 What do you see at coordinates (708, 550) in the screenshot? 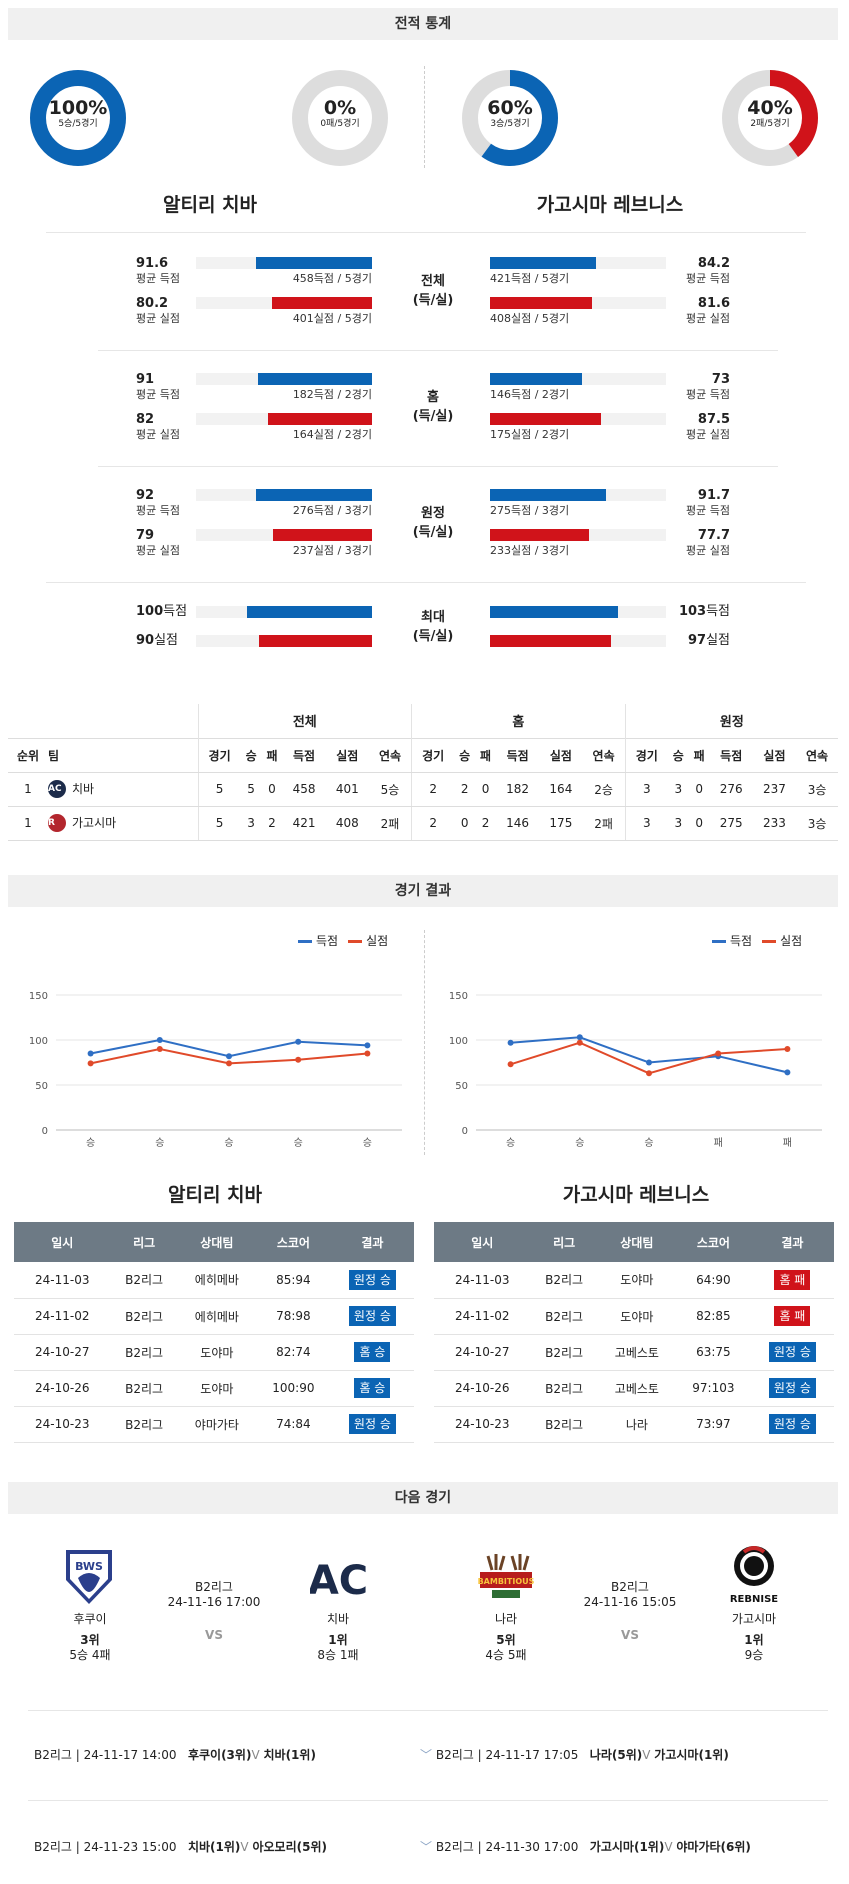
I see `right-stat-label: 평균 실점` at bounding box center [708, 550].